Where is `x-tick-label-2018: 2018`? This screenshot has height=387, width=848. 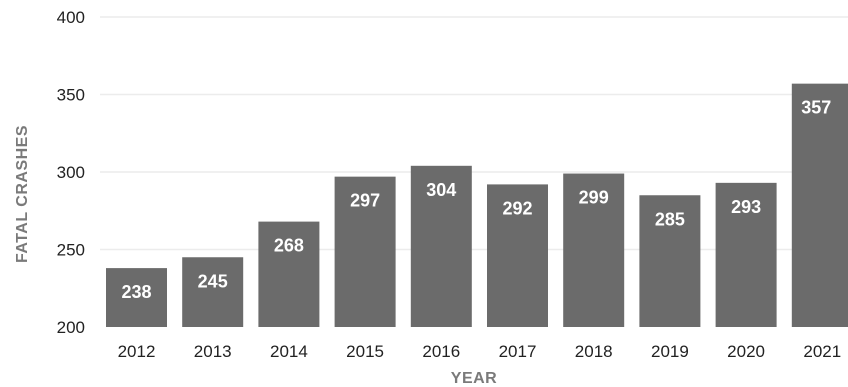
x-tick-label-2018: 2018 is located at coordinates (594, 351).